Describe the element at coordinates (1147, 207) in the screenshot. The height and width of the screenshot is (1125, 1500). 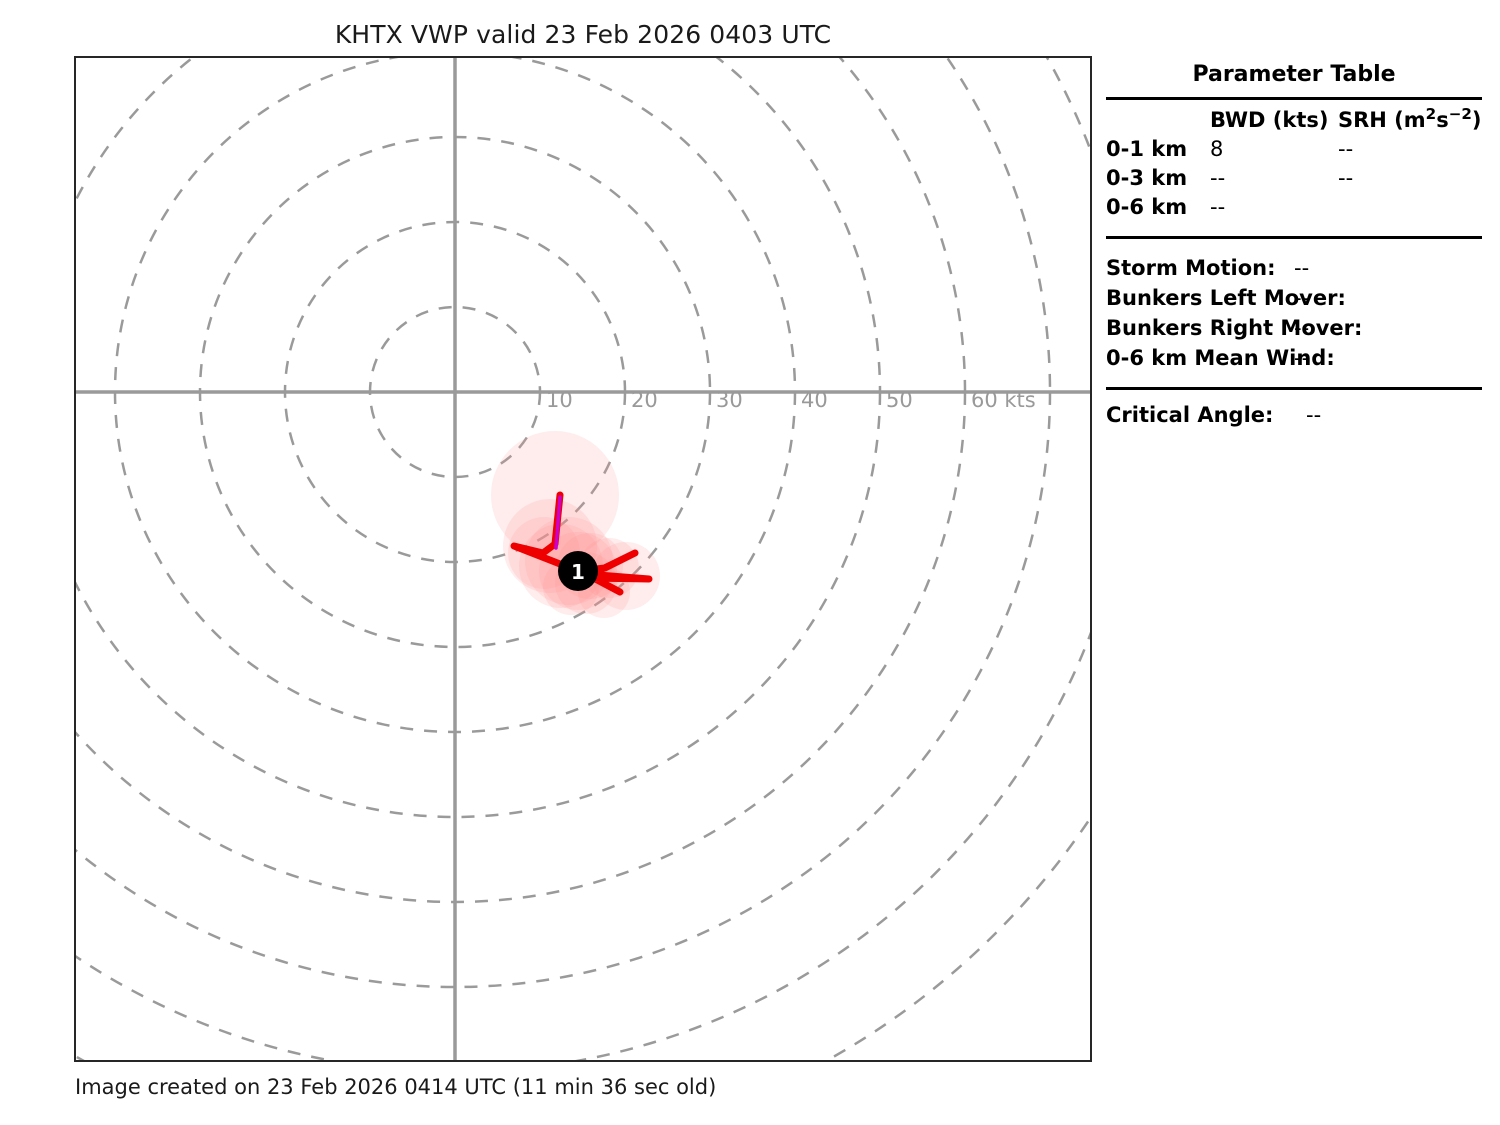
I see `row-label-0-6km: 0-6 km` at that location.